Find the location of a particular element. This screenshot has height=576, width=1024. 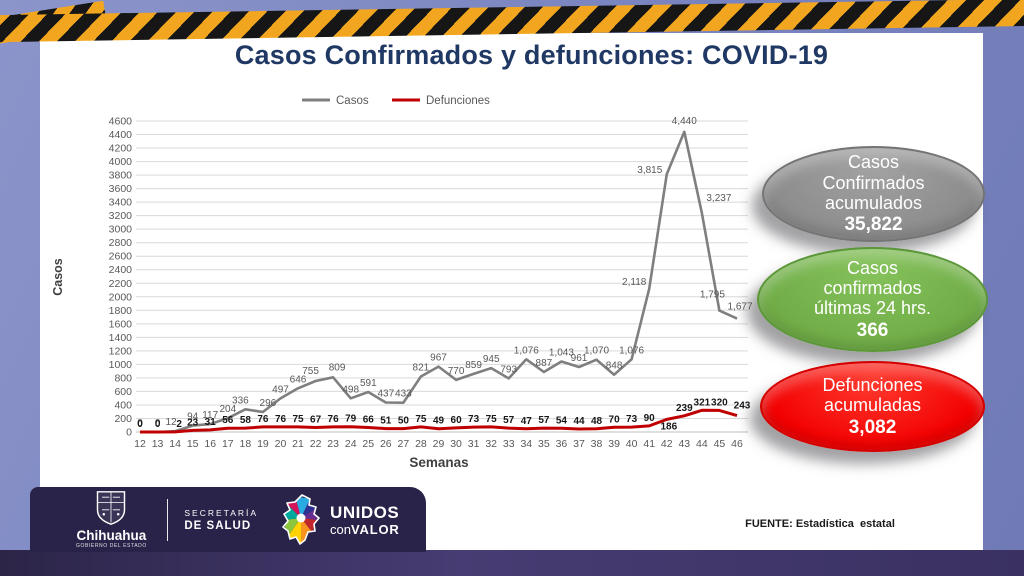

secretaria-line1: SECRETARÍA is located at coordinates (221, 512).